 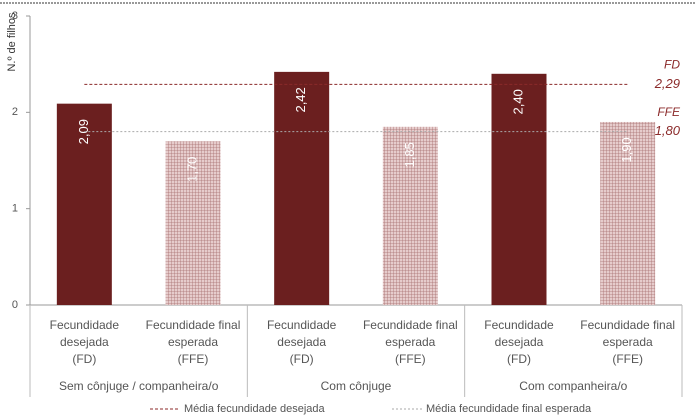 I want to click on reference-tag: FD, so click(x=672, y=65).